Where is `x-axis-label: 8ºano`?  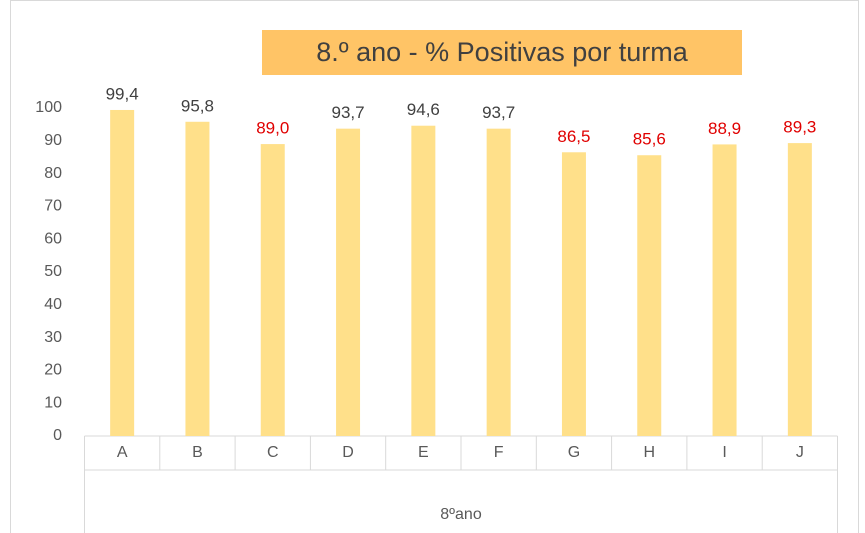 x-axis-label: 8ºano is located at coordinates (461, 514).